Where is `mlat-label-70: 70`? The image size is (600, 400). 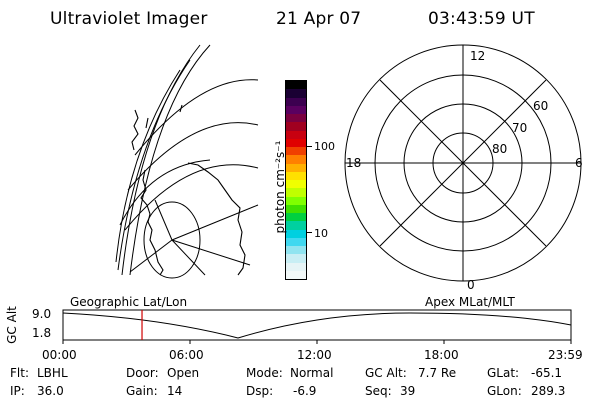
mlat-label-70: 70 is located at coordinates (519, 128).